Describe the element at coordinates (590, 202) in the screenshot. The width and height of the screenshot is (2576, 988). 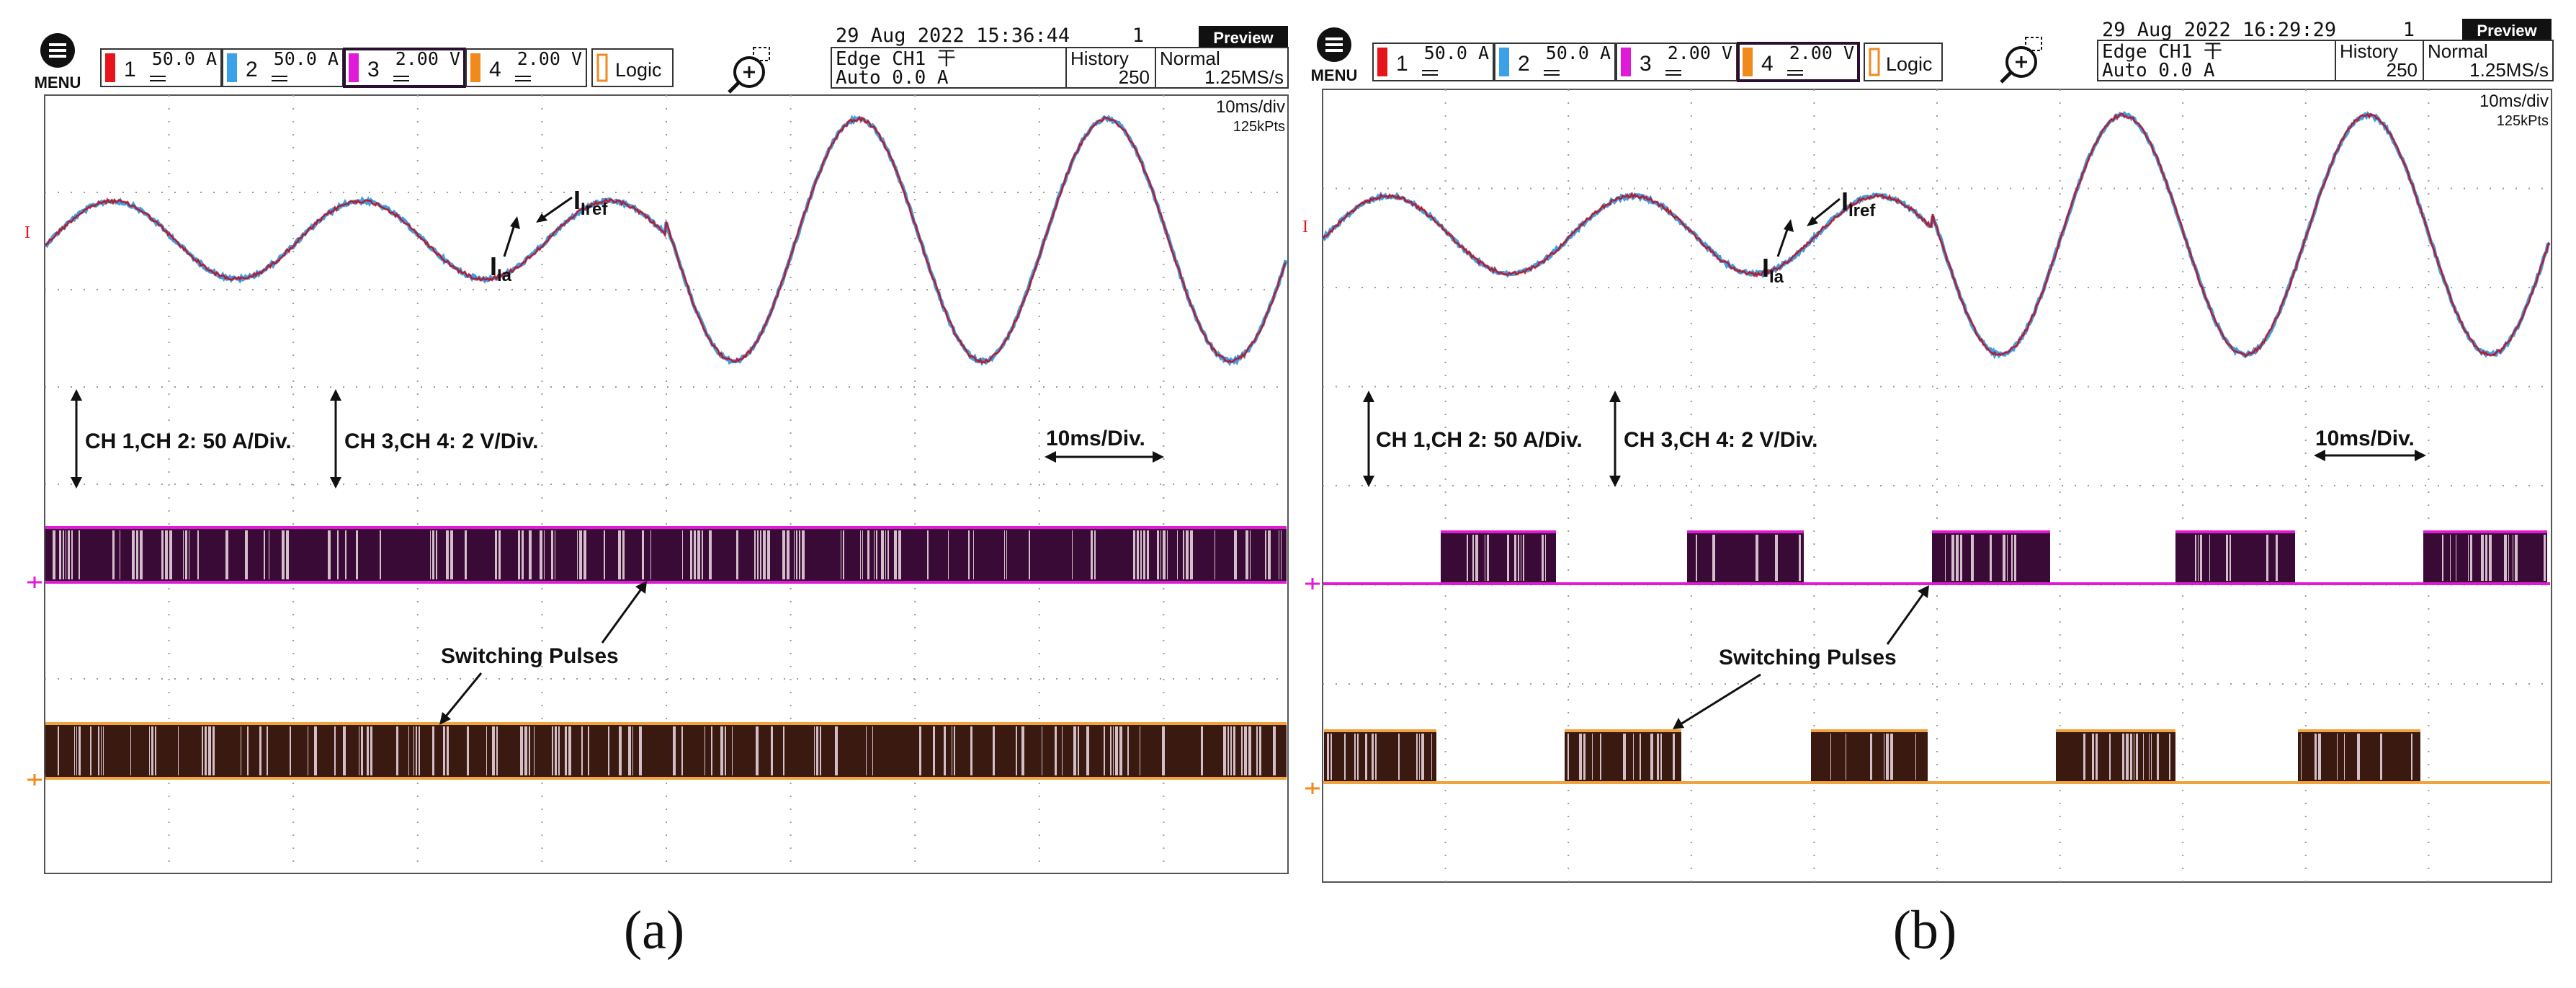
I see `label-iref: IIref` at that location.